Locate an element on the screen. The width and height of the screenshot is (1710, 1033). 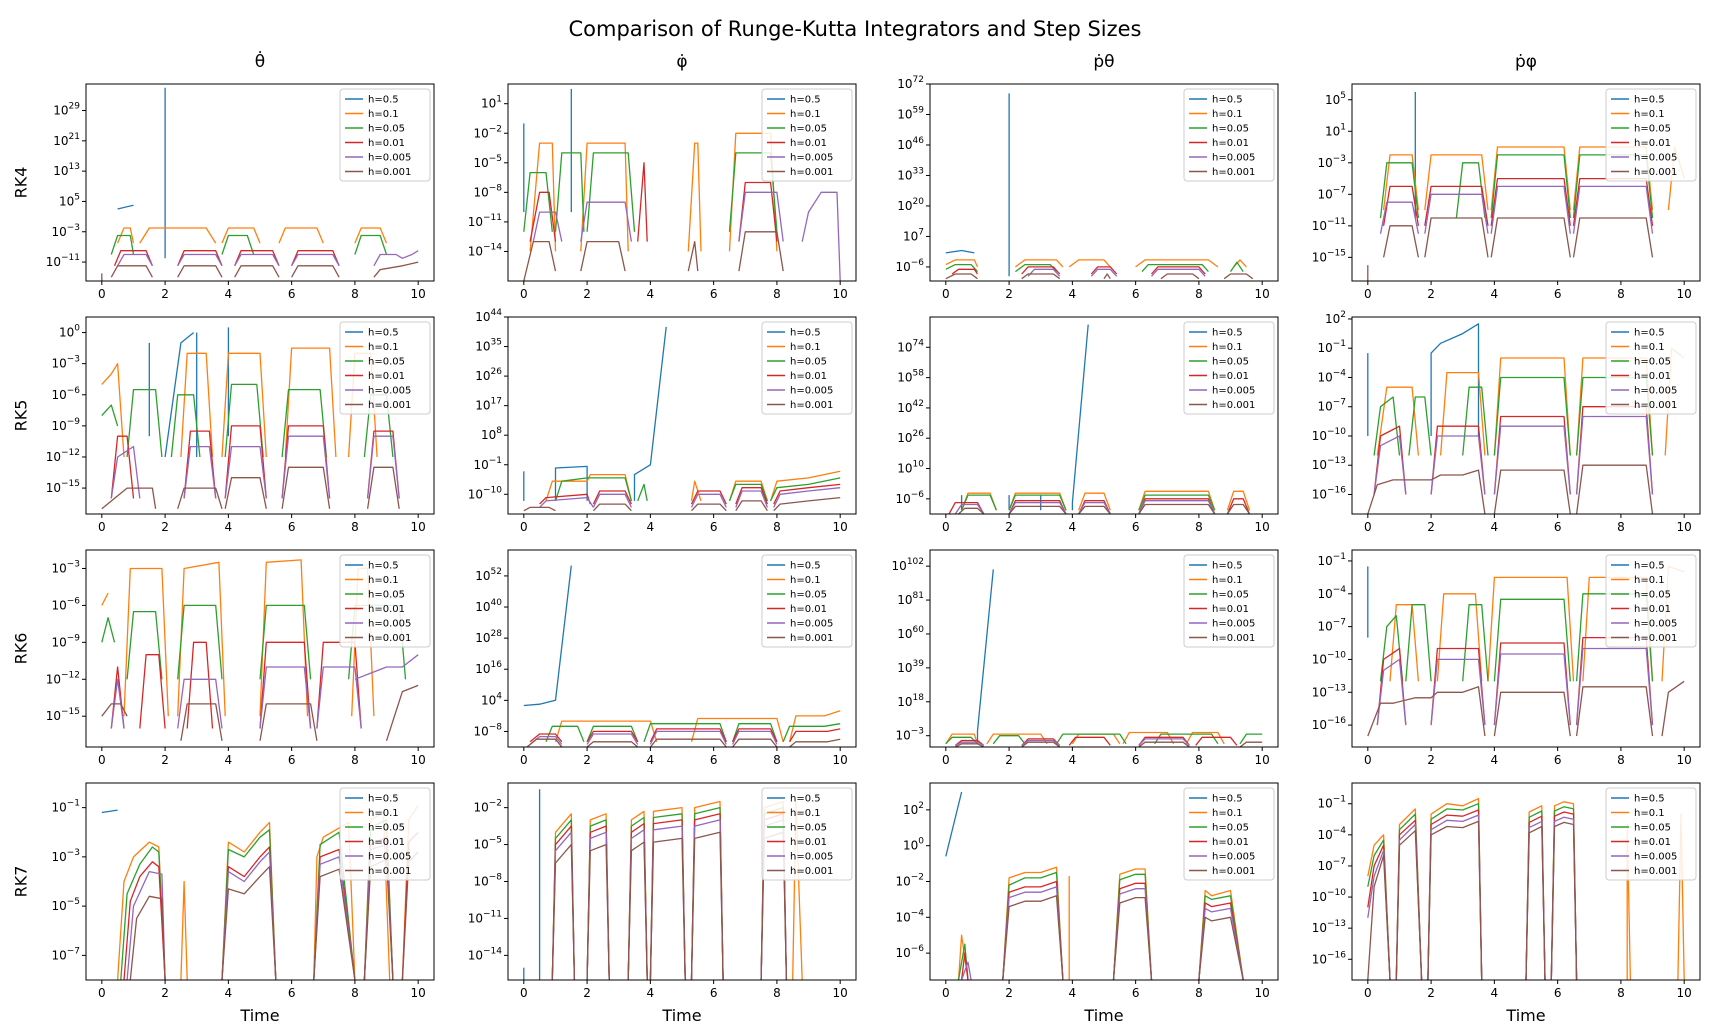
y-tick-label: 10⁻¹⁰ is located at coordinates (1329, 658).